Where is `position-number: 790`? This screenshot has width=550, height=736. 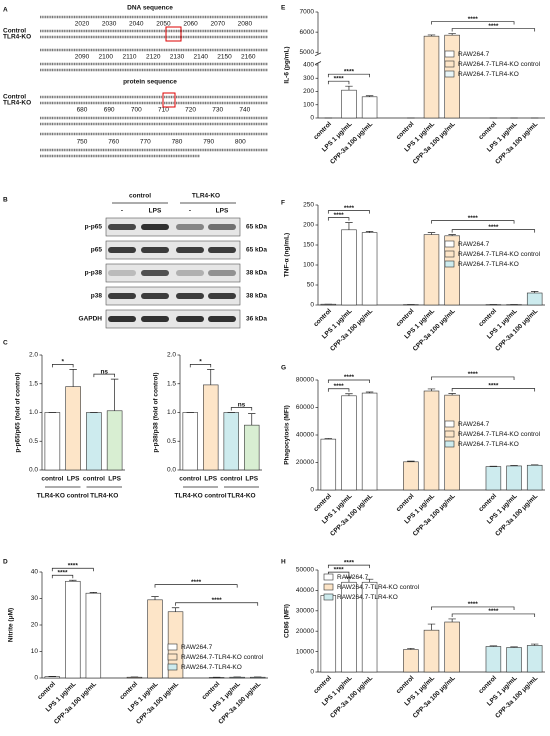
position-number: 790 is located at coordinates (208, 142).